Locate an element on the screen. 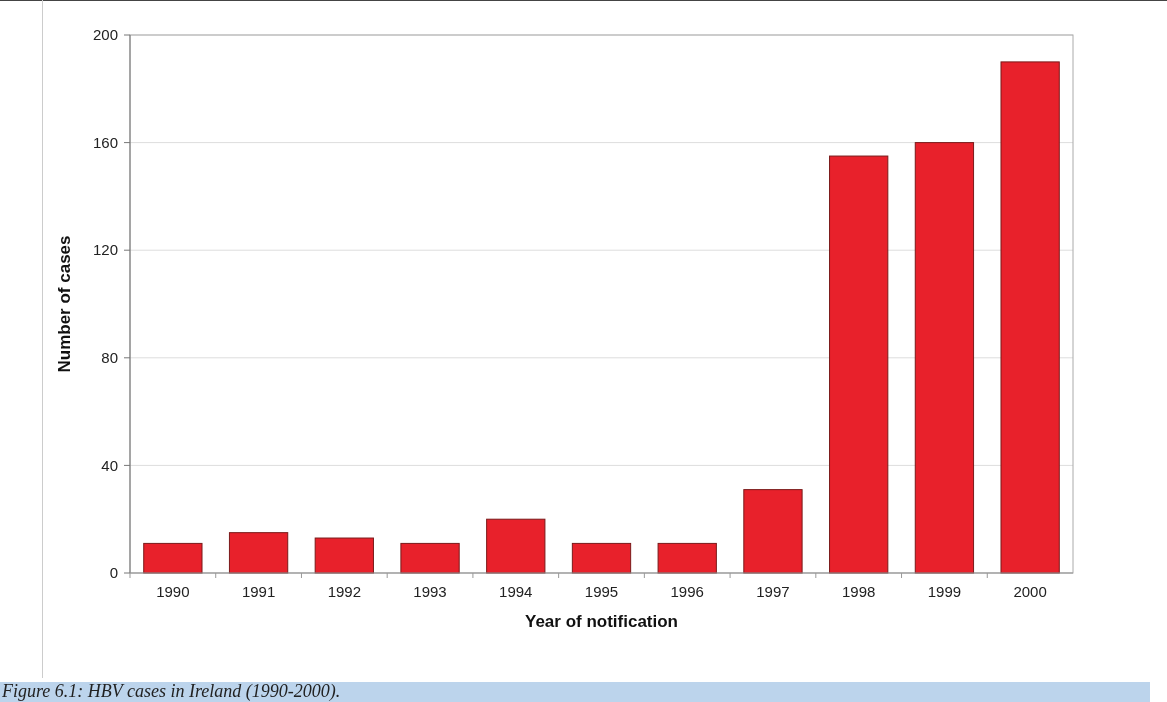 This screenshot has width=1167, height=702. y-tick-label: 80 is located at coordinates (109, 358).